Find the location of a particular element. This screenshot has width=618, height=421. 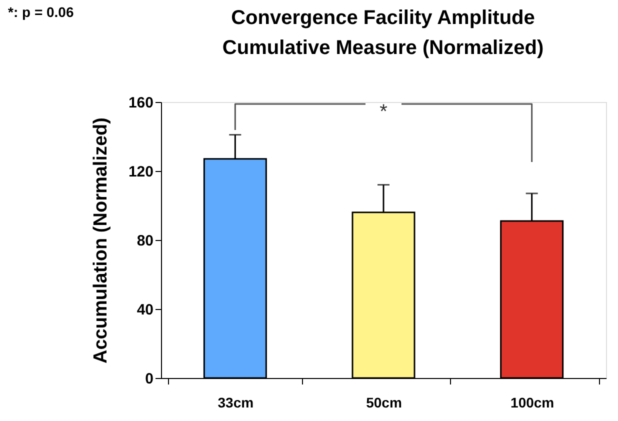

y-tick-label: 160 is located at coordinates (141, 103).